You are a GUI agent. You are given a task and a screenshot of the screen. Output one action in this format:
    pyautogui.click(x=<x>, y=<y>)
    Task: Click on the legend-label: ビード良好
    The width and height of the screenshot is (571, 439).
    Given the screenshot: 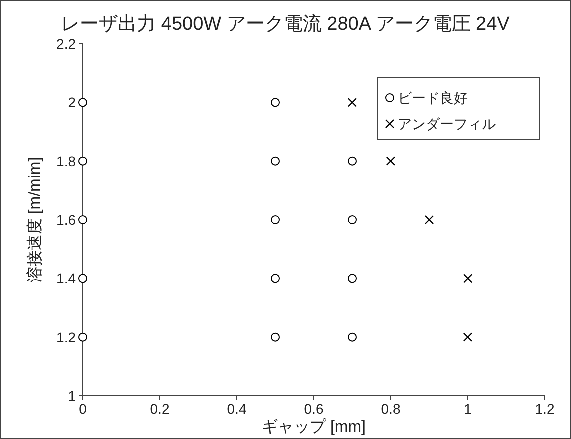 What is the action you would take?
    pyautogui.click(x=433, y=98)
    